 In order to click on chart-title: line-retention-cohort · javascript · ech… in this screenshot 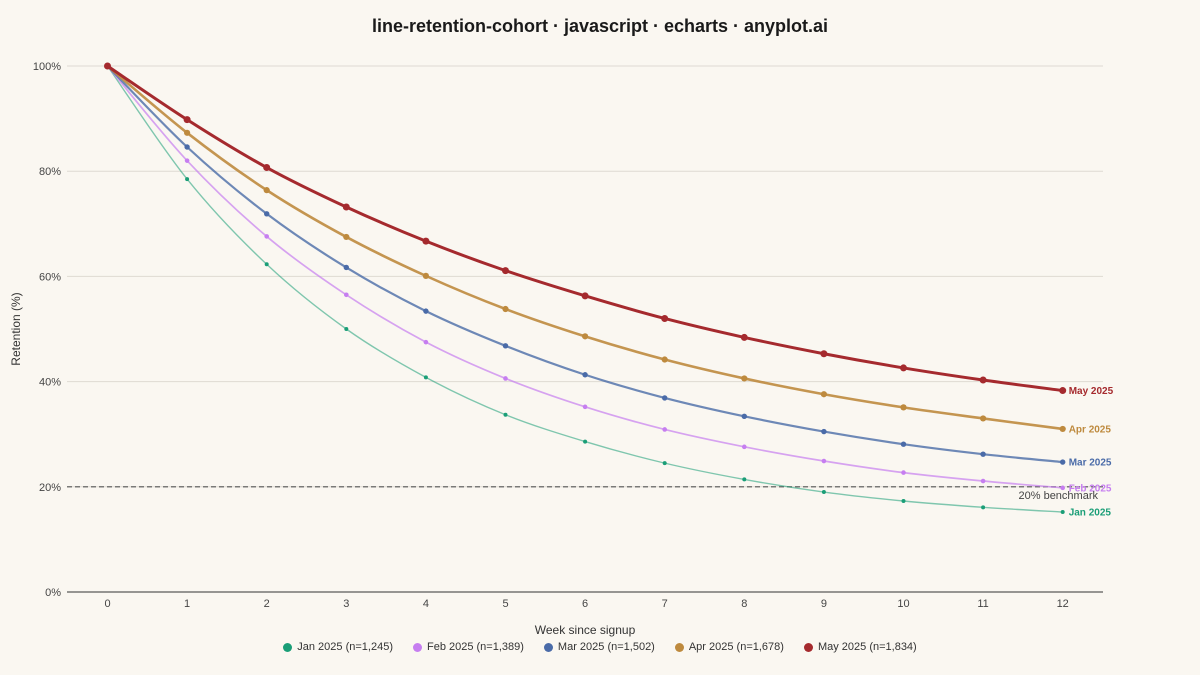, I will do `click(600, 26)`.